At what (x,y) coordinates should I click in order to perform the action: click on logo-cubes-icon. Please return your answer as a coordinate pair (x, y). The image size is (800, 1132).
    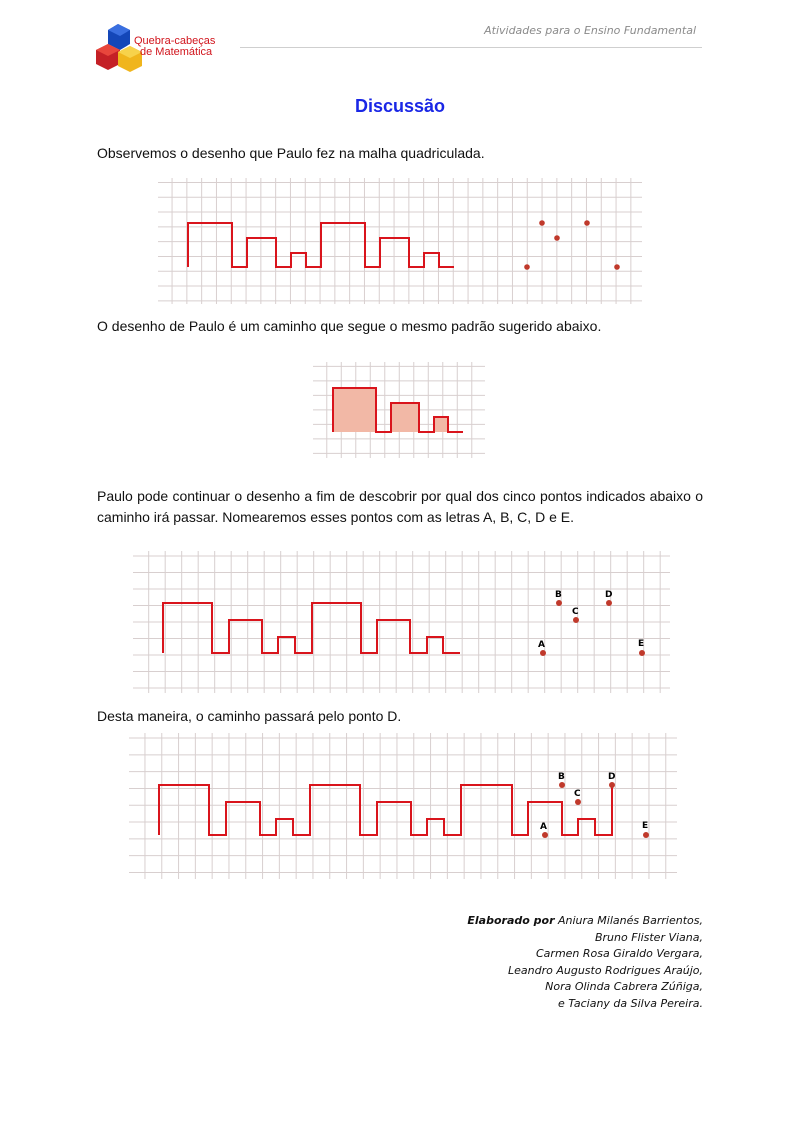
    Looking at the image, I should click on (119, 48).